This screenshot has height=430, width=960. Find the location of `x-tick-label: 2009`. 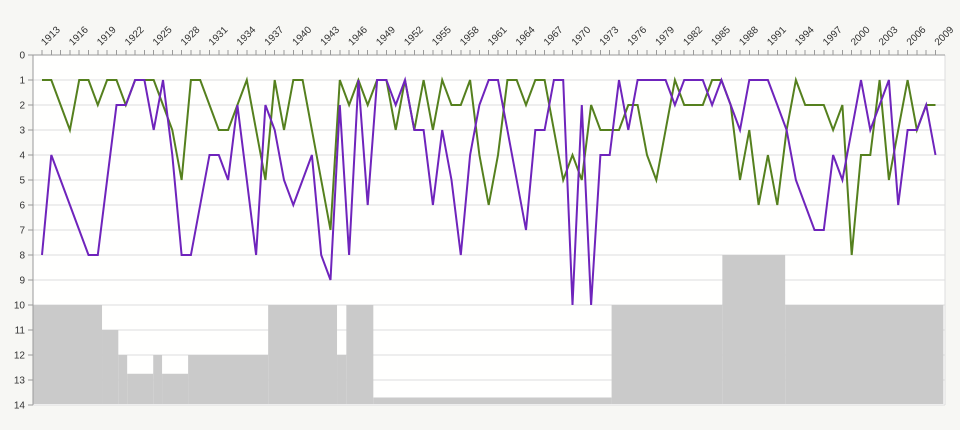

x-tick-label: 2009 is located at coordinates (945, 36).